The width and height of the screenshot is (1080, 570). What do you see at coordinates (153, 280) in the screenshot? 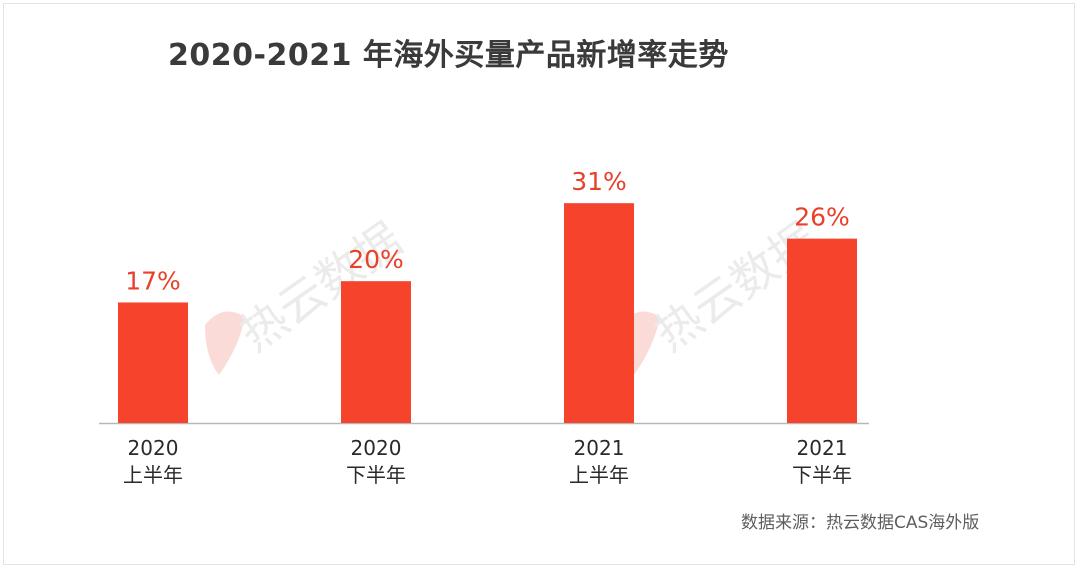
I see `value-label-0: 17%` at bounding box center [153, 280].